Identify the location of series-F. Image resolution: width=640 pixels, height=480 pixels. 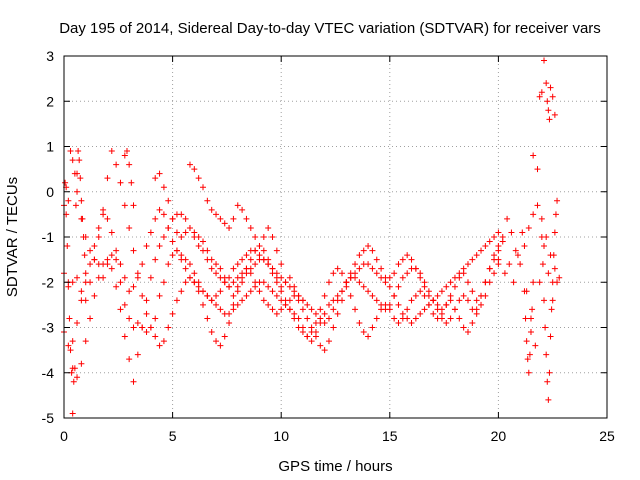
(235, 214).